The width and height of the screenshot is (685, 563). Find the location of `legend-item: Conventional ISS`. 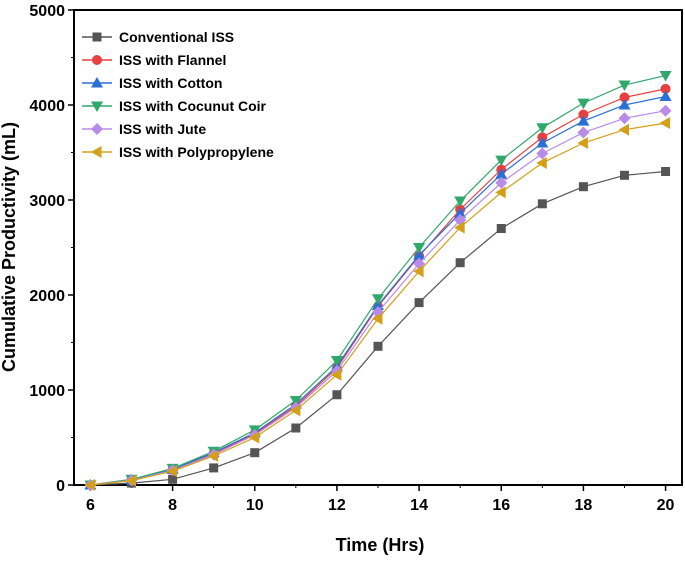

legend-item: Conventional ISS is located at coordinates (158, 37).